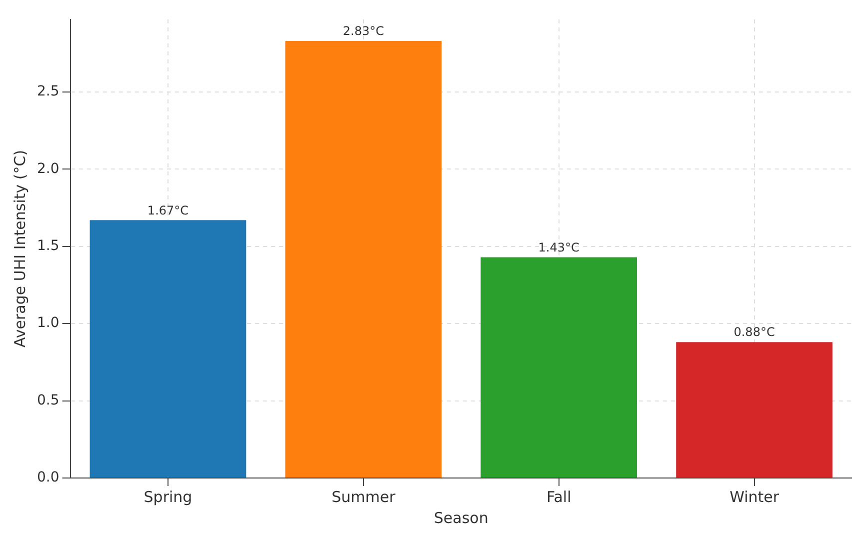 The height and width of the screenshot is (536, 860). What do you see at coordinates (48, 323) in the screenshot?
I see `y-tick-label: 1.0` at bounding box center [48, 323].